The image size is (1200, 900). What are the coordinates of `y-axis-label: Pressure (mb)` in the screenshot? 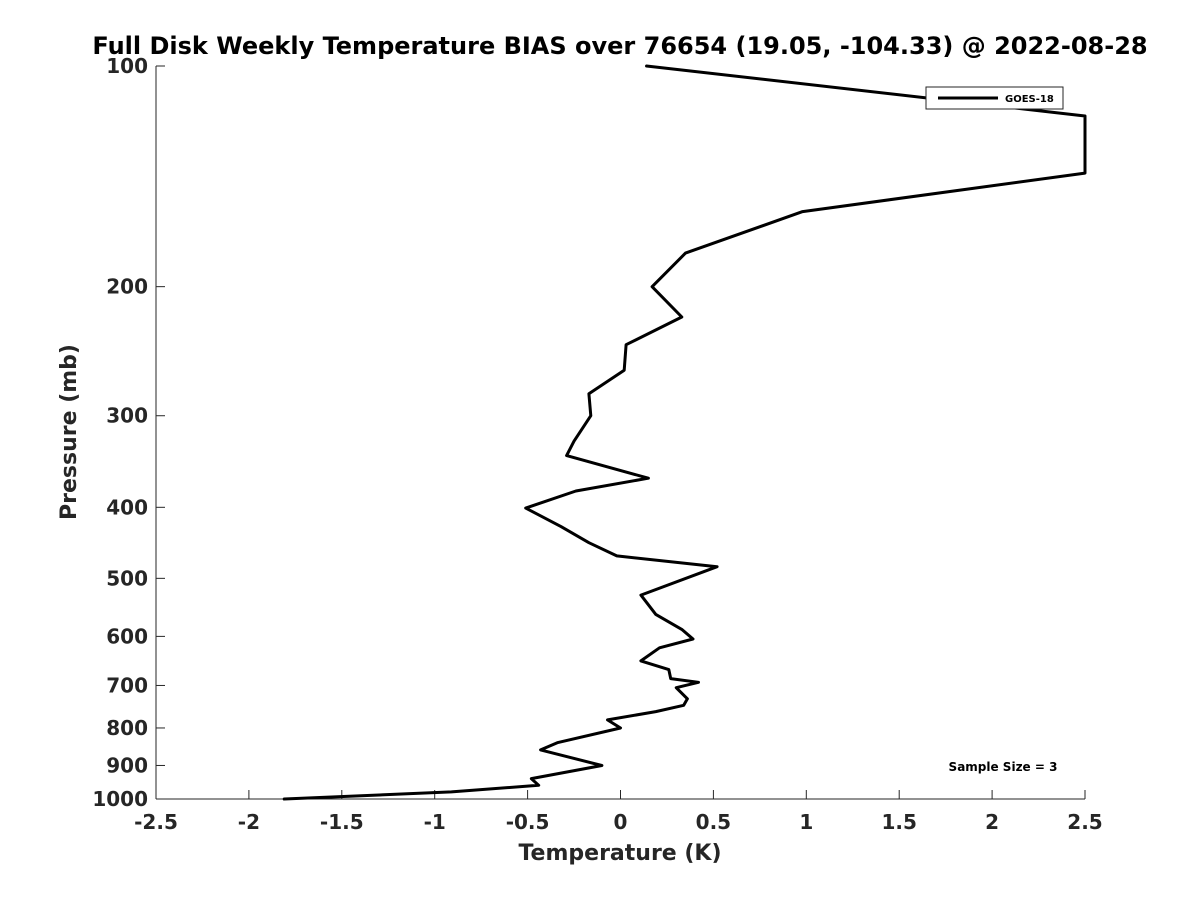 It's located at (69, 432).